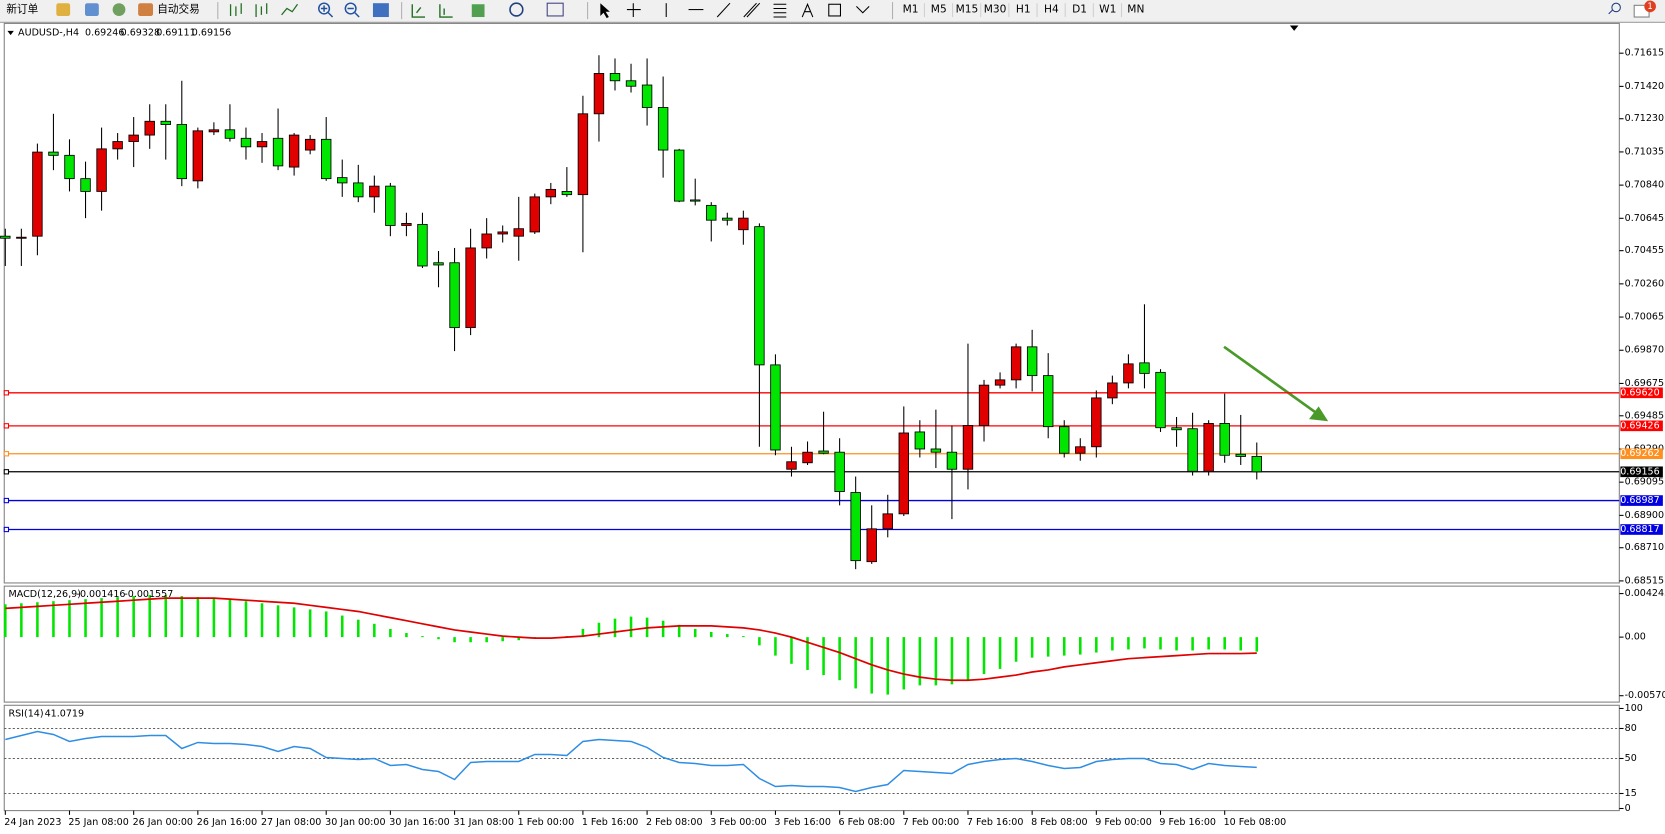 The width and height of the screenshot is (1665, 834). What do you see at coordinates (478, 11) in the screenshot?
I see `indicators-icon` at bounding box center [478, 11].